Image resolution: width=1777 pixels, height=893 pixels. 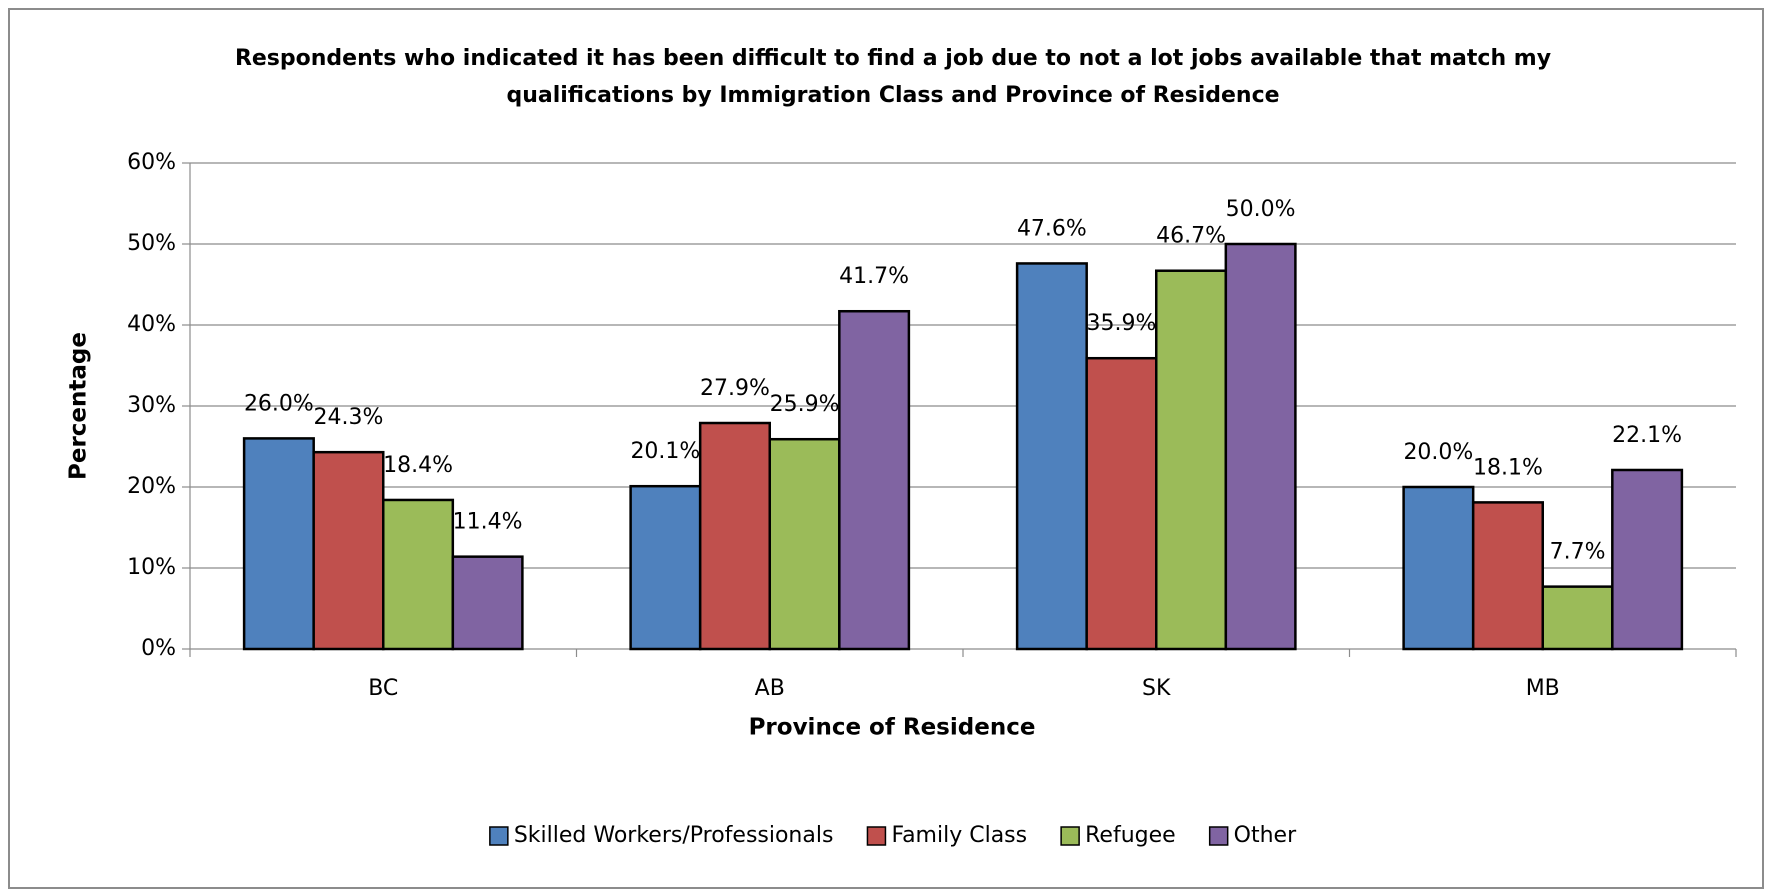 I want to click on y-tick-label: 20%, so click(x=151, y=486).